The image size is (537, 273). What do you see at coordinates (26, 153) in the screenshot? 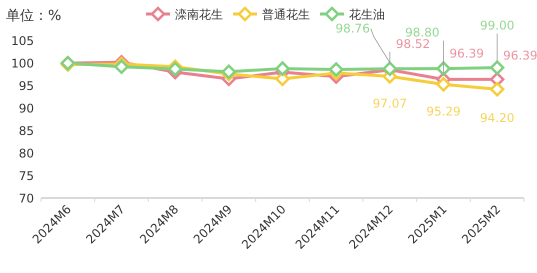
I see `y-tick-label: 80` at bounding box center [26, 153].